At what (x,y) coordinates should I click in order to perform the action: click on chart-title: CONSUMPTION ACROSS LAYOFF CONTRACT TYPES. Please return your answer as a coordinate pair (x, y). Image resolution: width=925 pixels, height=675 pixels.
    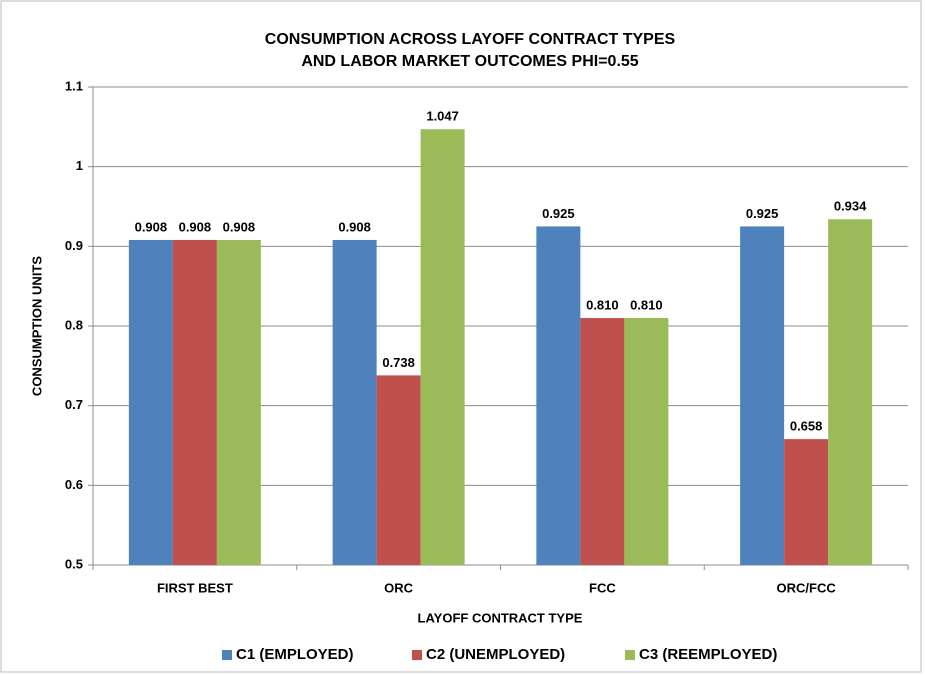
    Looking at the image, I should click on (470, 39).